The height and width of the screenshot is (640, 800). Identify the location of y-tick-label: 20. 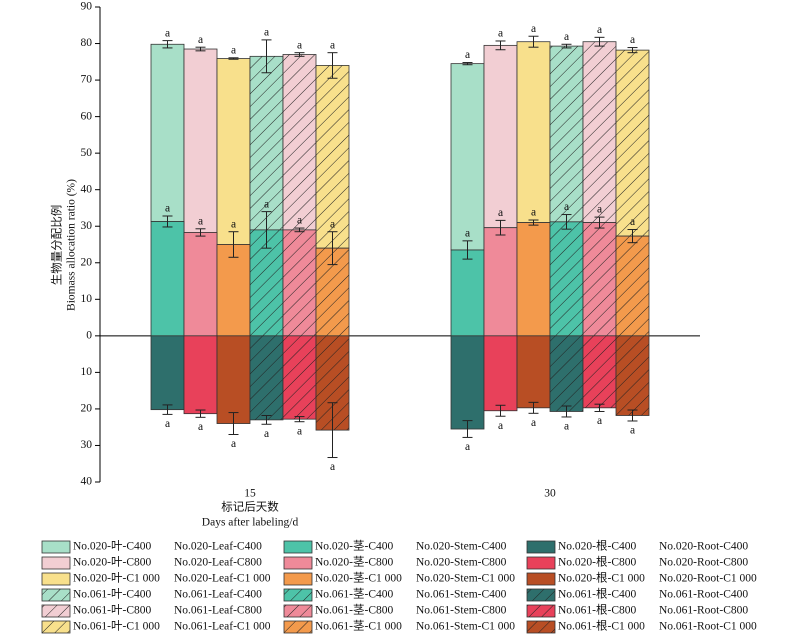
(87, 262).